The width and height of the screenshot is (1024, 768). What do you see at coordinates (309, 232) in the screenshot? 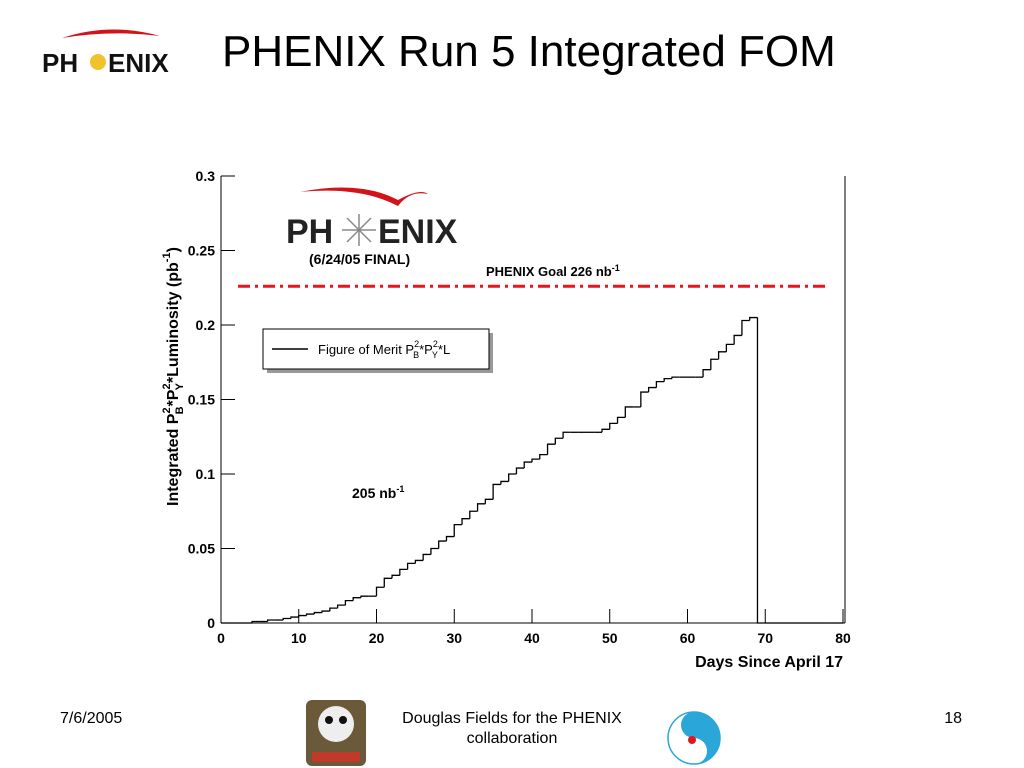
I see `inner-logo-text: PH` at bounding box center [309, 232].